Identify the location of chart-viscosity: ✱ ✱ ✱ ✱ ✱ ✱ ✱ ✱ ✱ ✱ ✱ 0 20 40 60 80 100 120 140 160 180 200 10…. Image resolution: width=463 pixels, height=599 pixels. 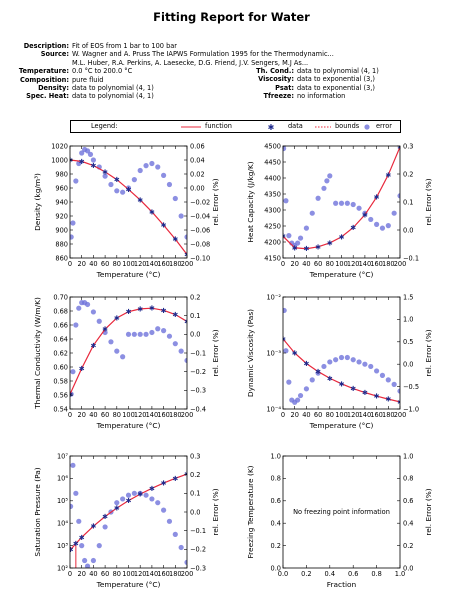
(339, 361).